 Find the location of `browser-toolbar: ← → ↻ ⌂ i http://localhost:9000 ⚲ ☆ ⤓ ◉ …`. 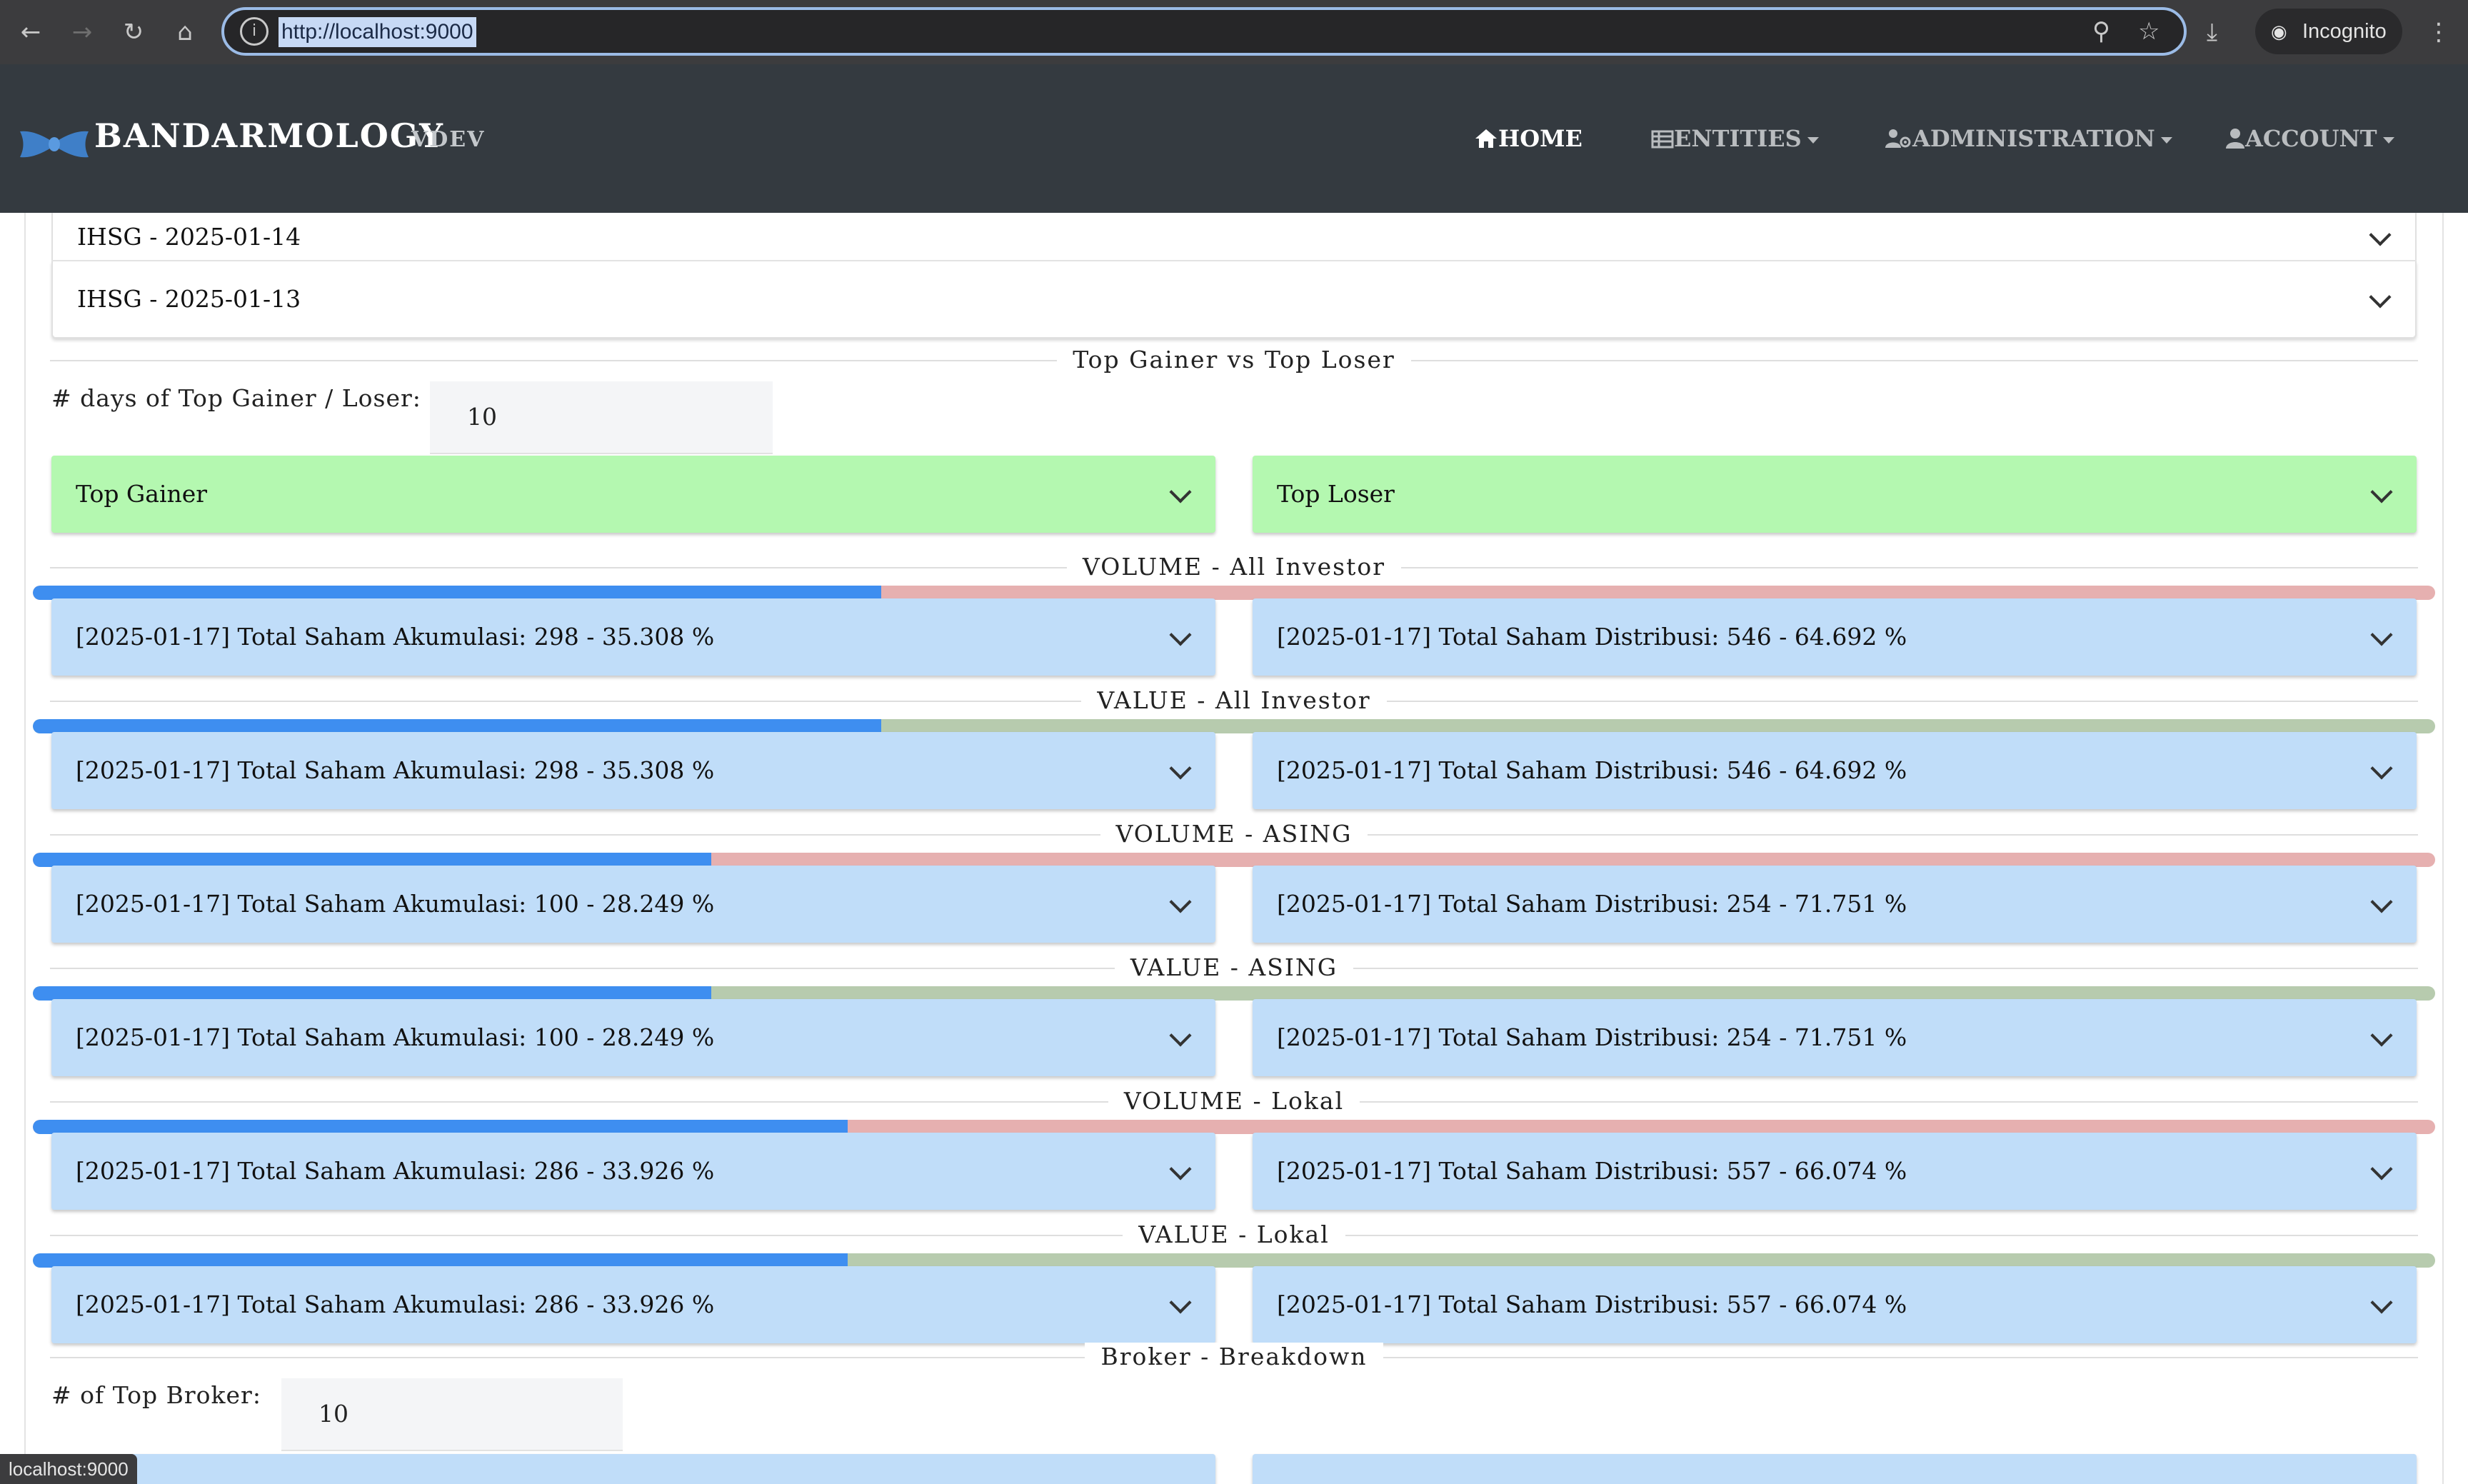

browser-toolbar: ← → ↻ ⌂ i http://localhost:9000 ⚲ ☆ ⤓ ◉ … is located at coordinates (1234, 32).